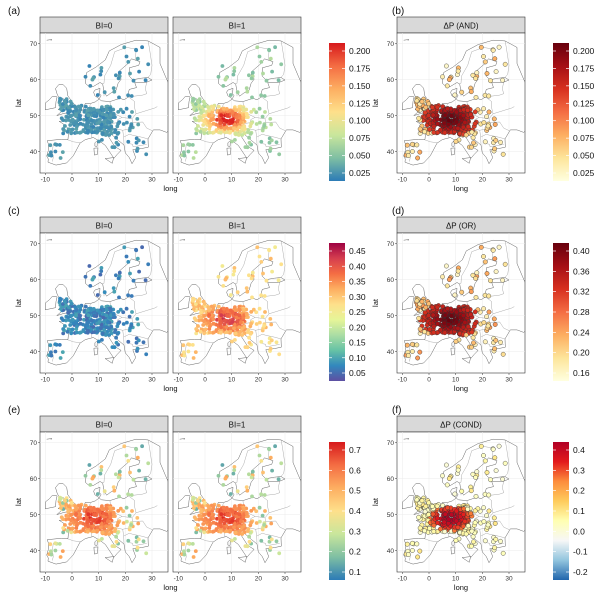 The width and height of the screenshot is (595, 600). Describe the element at coordinates (357, 297) in the screenshot. I see `colorbar-tick-label: 0.30` at that location.